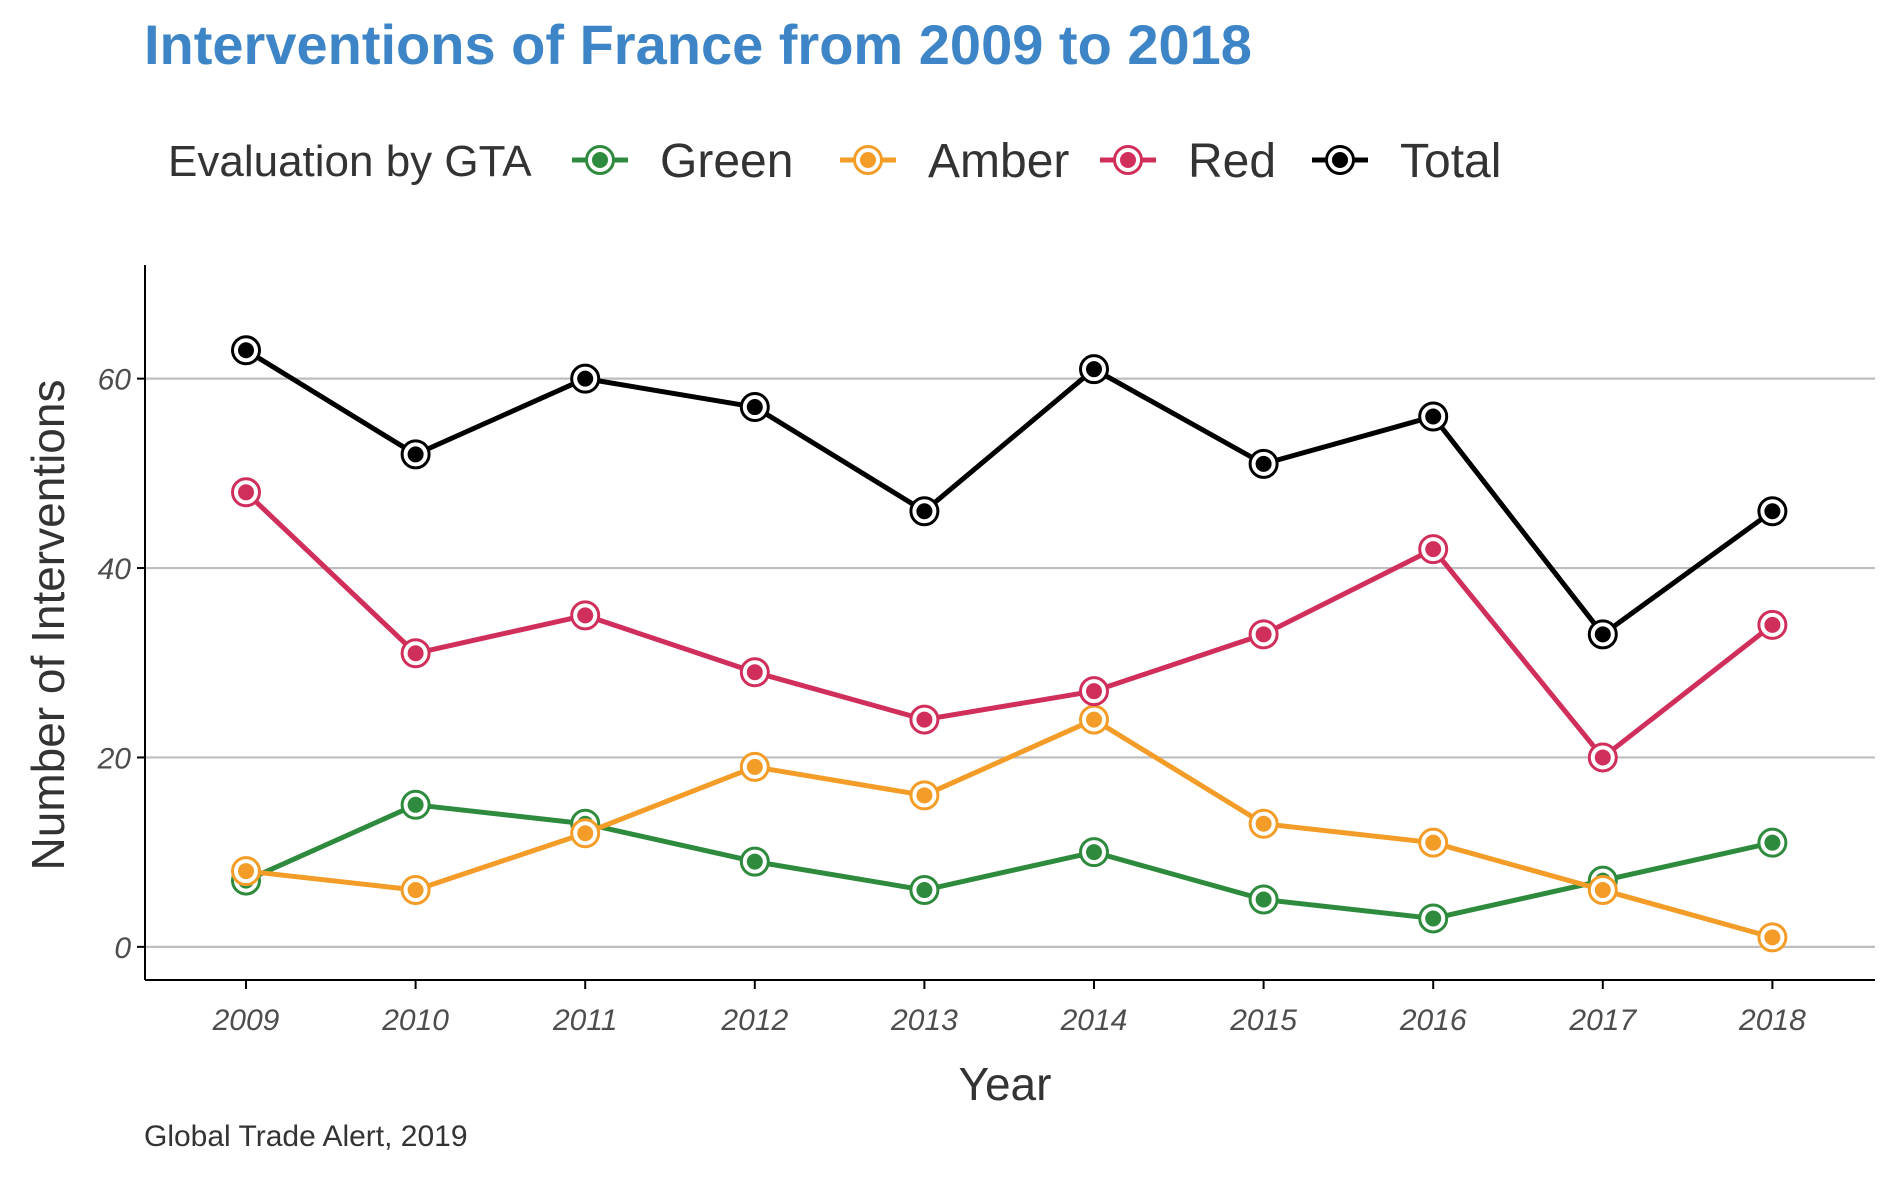 The height and width of the screenshot is (1181, 1889). Describe the element at coordinates (1602, 1020) in the screenshot. I see `x-tick-label: 2017` at that location.